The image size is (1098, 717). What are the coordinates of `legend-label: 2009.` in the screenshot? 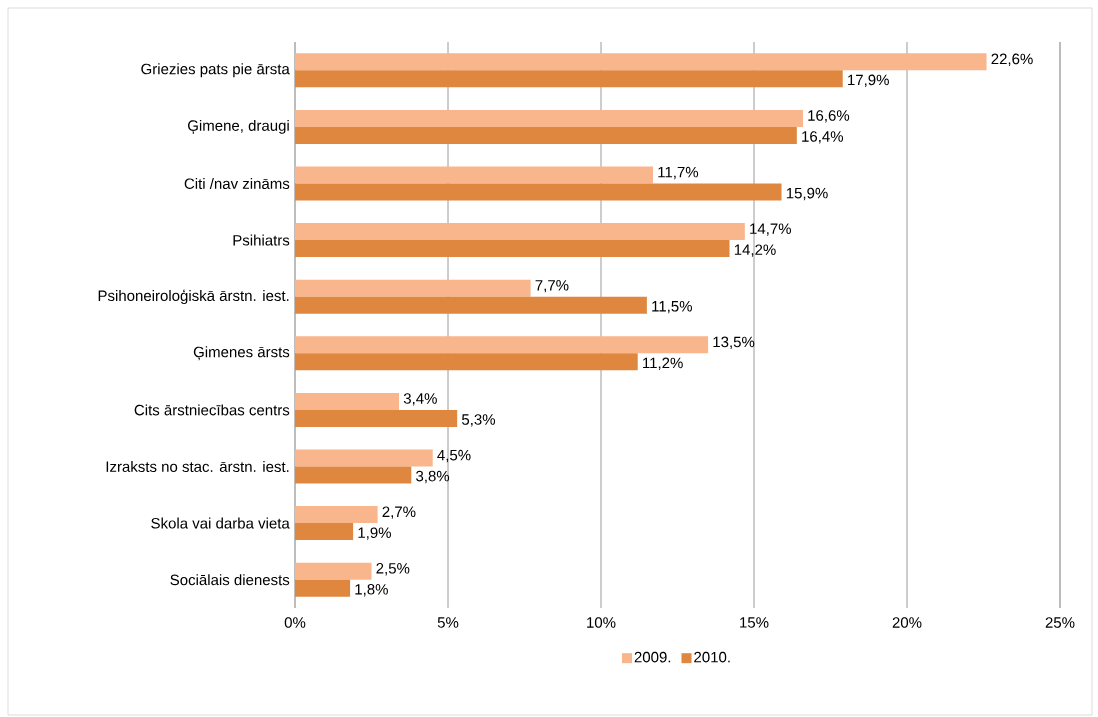 It's located at (652, 657).